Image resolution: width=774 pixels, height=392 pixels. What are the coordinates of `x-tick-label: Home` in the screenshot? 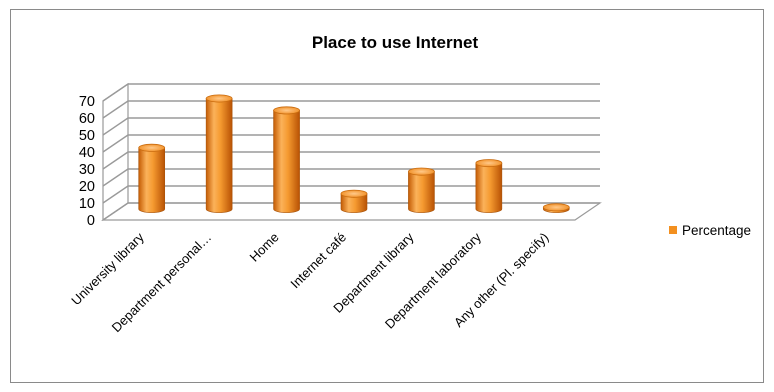 It's located at (264, 247).